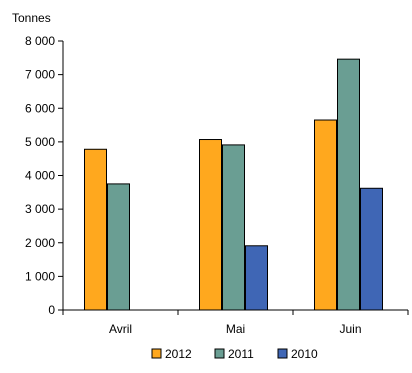 Image resolution: width=412 pixels, height=373 pixels. I want to click on y-tick-label: 6 000, so click(40, 108).